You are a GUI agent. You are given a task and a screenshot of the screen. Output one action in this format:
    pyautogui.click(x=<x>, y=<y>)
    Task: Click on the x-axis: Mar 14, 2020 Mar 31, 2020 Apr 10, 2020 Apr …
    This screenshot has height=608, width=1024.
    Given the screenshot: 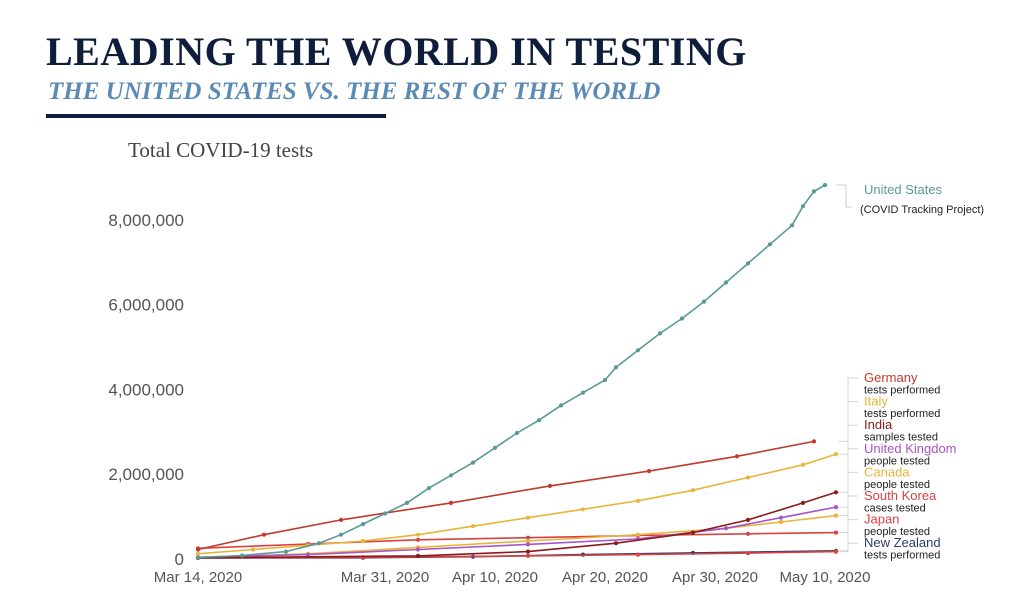 What is the action you would take?
    pyautogui.click(x=512, y=577)
    